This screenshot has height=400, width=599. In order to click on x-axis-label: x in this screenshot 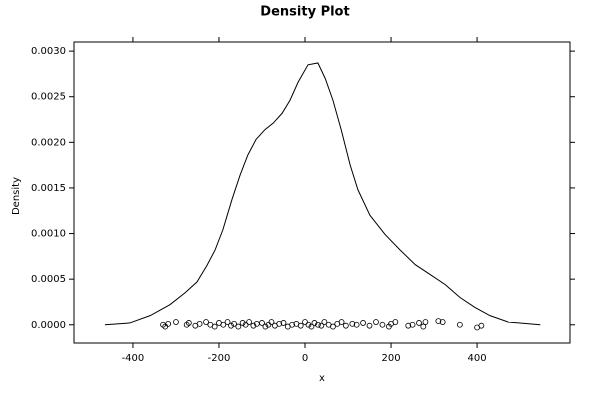, I will do `click(322, 378)`.